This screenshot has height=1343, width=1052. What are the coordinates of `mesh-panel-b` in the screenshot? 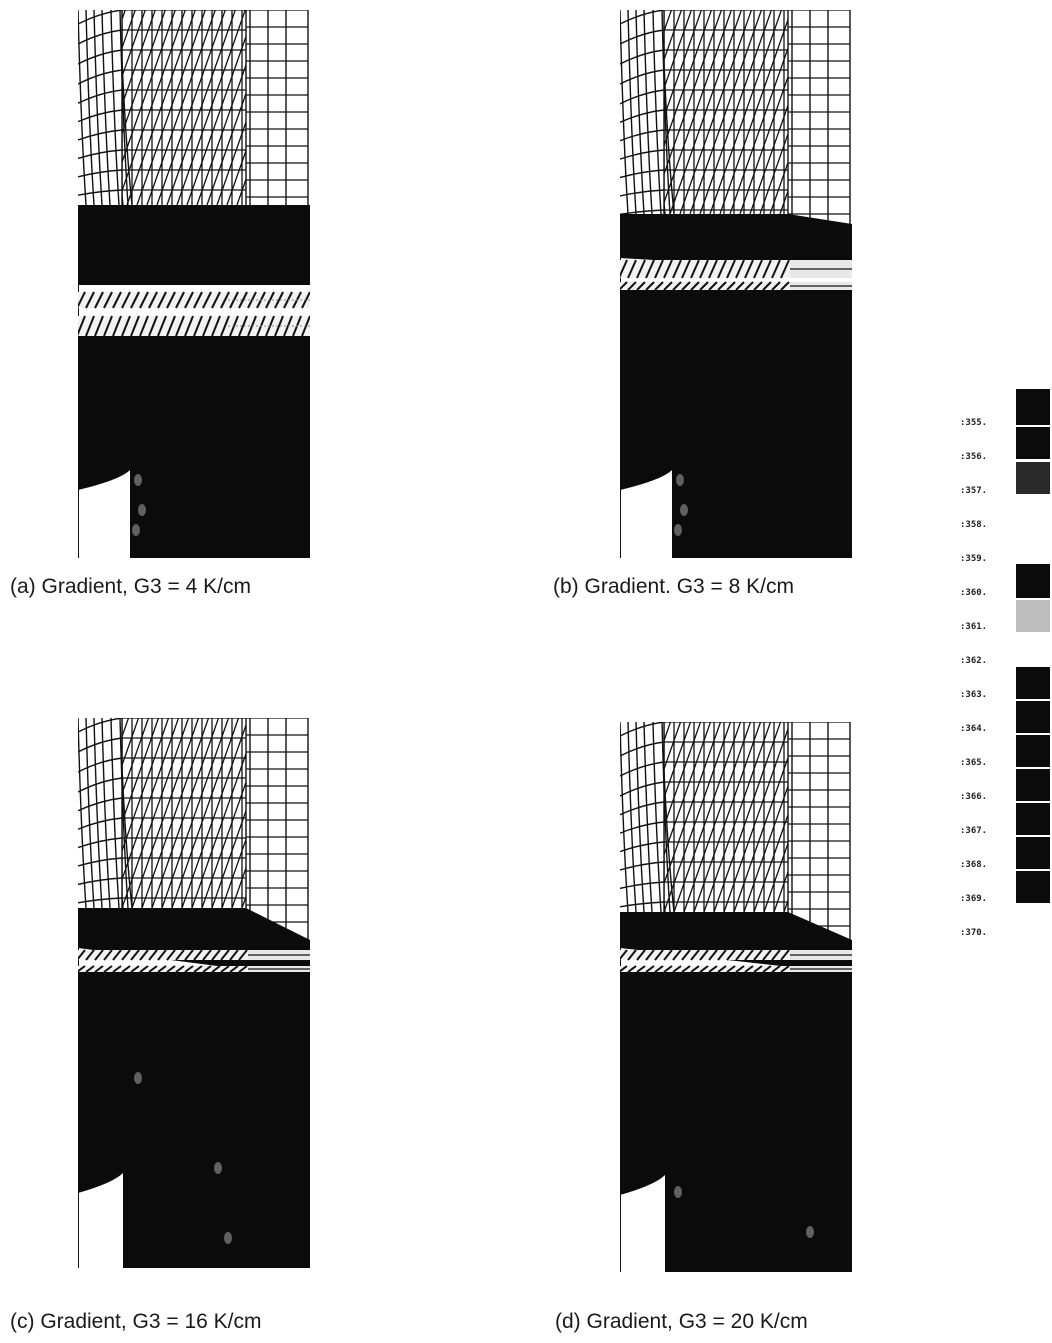 It's located at (736, 284).